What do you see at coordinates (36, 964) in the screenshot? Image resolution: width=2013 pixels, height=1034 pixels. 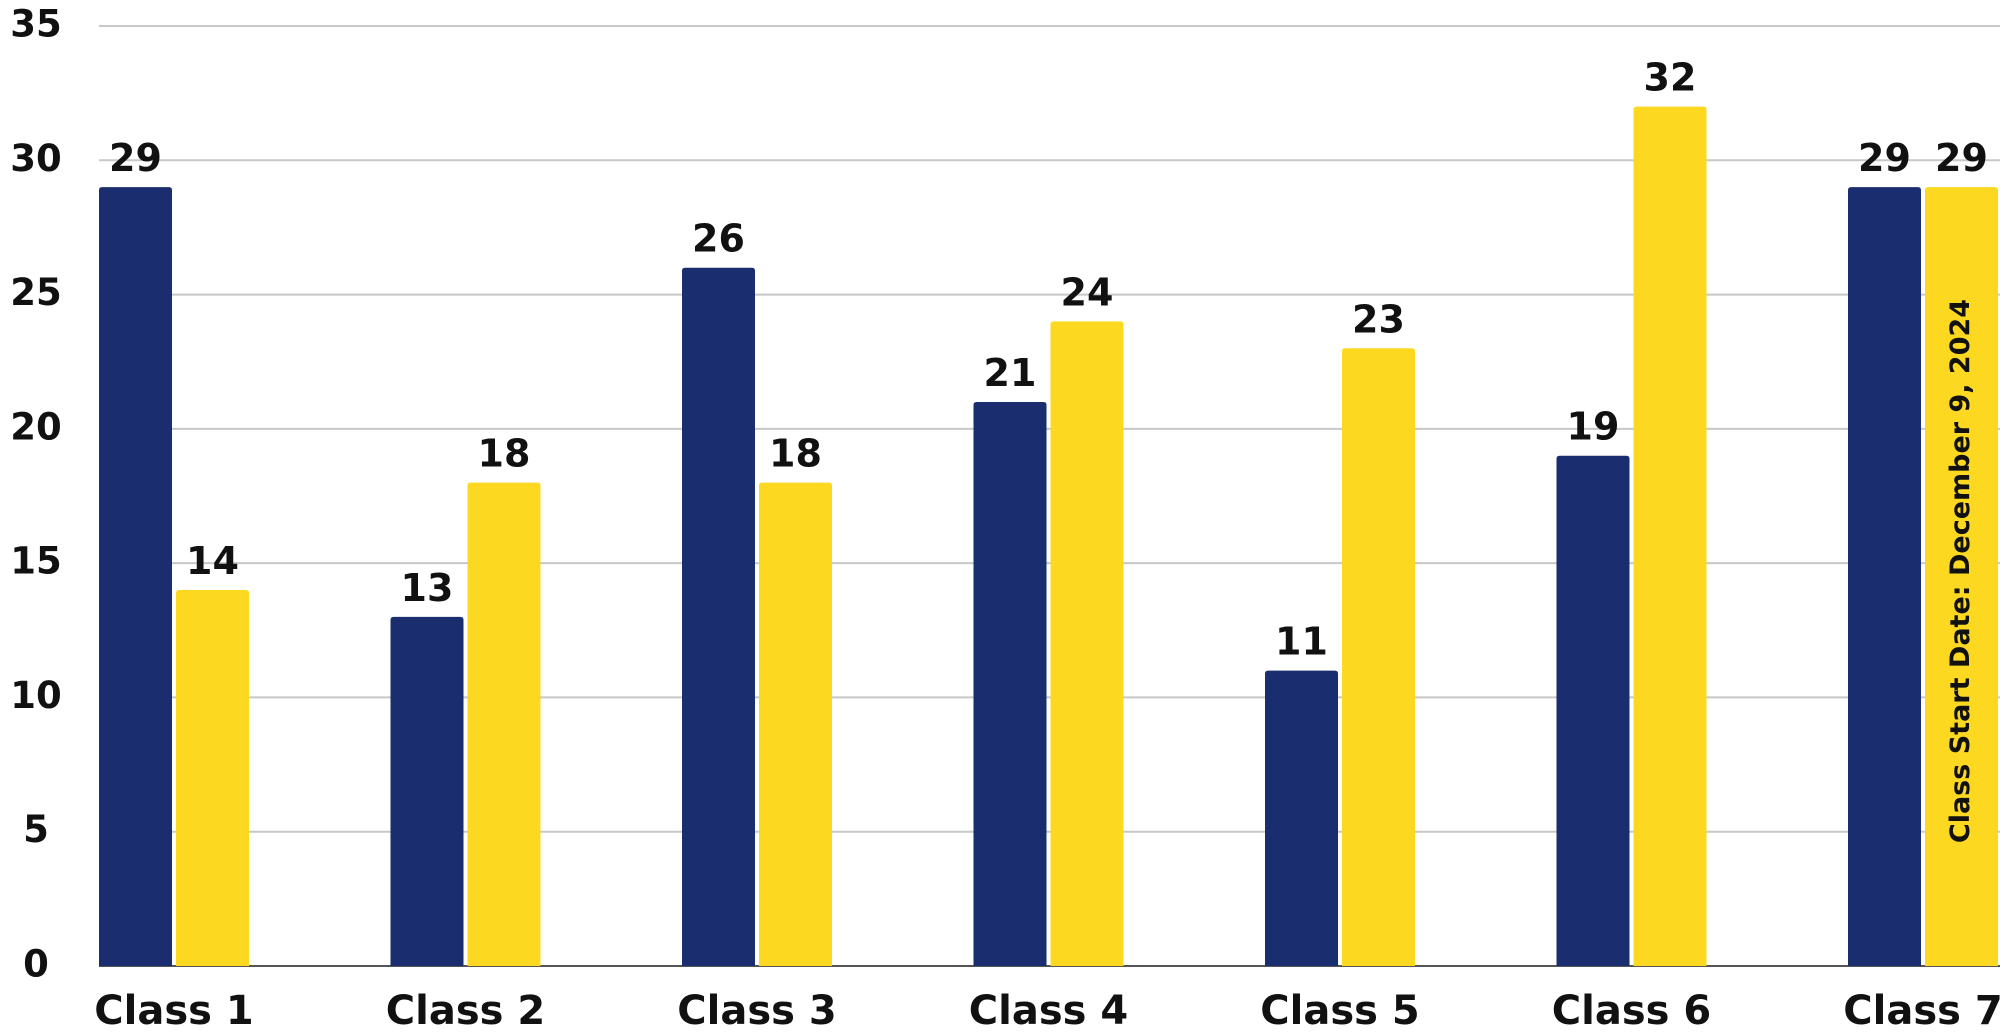 I see `y-tick-label: 0` at bounding box center [36, 964].